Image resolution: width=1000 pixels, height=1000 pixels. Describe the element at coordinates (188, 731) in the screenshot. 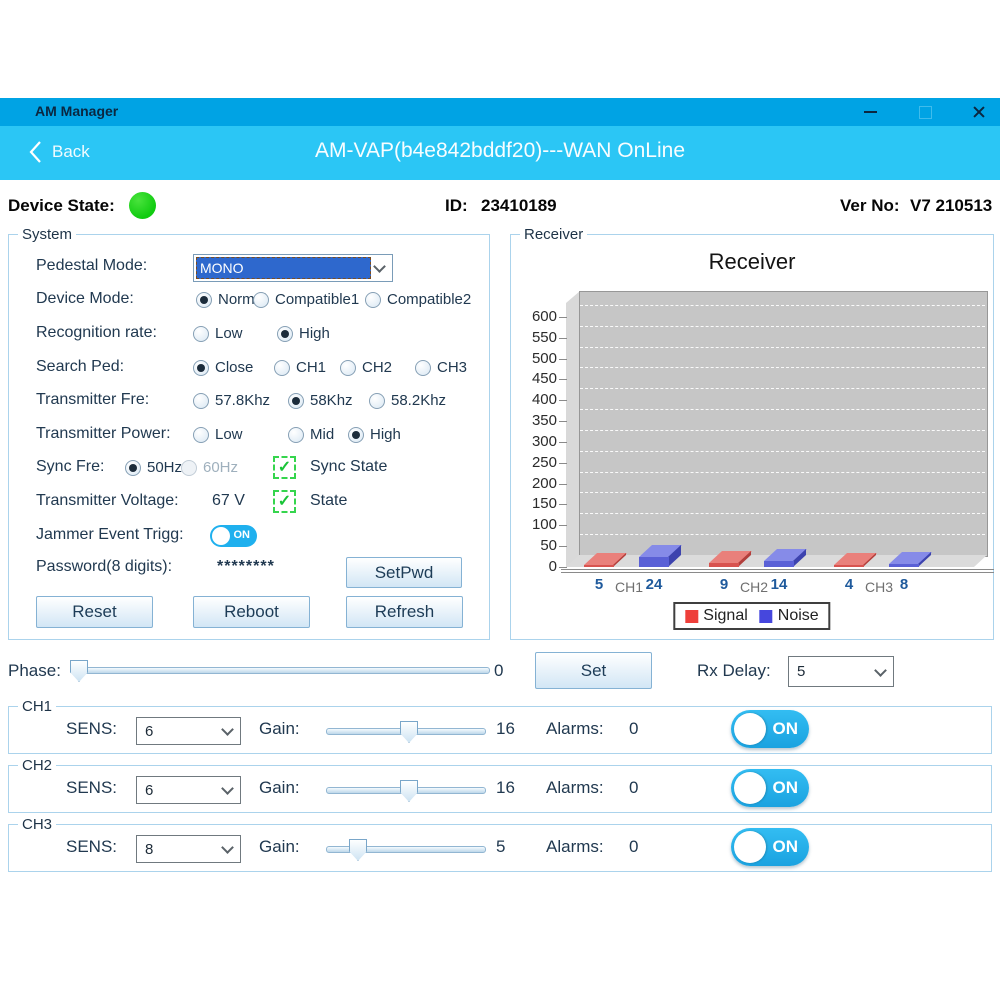

I see `ch1-sens-select: 6` at that location.